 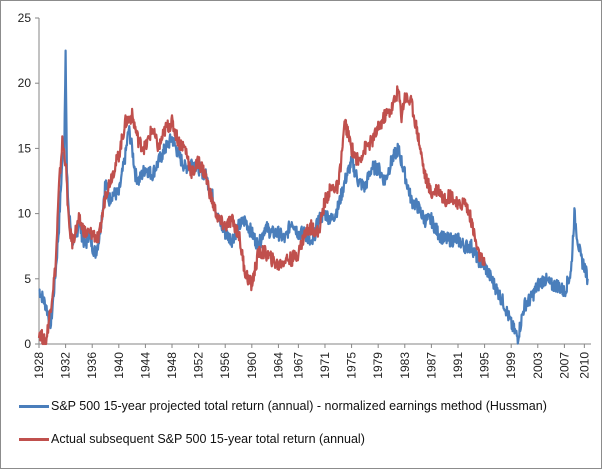 I want to click on y-tick-label: 10, so click(x=25, y=214).